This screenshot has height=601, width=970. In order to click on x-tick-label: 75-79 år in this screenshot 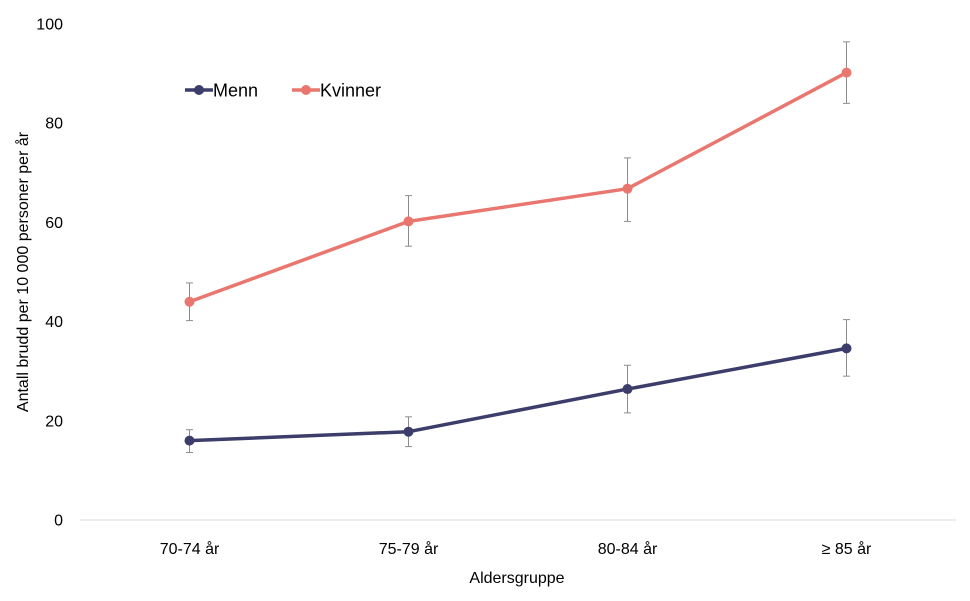, I will do `click(409, 549)`.